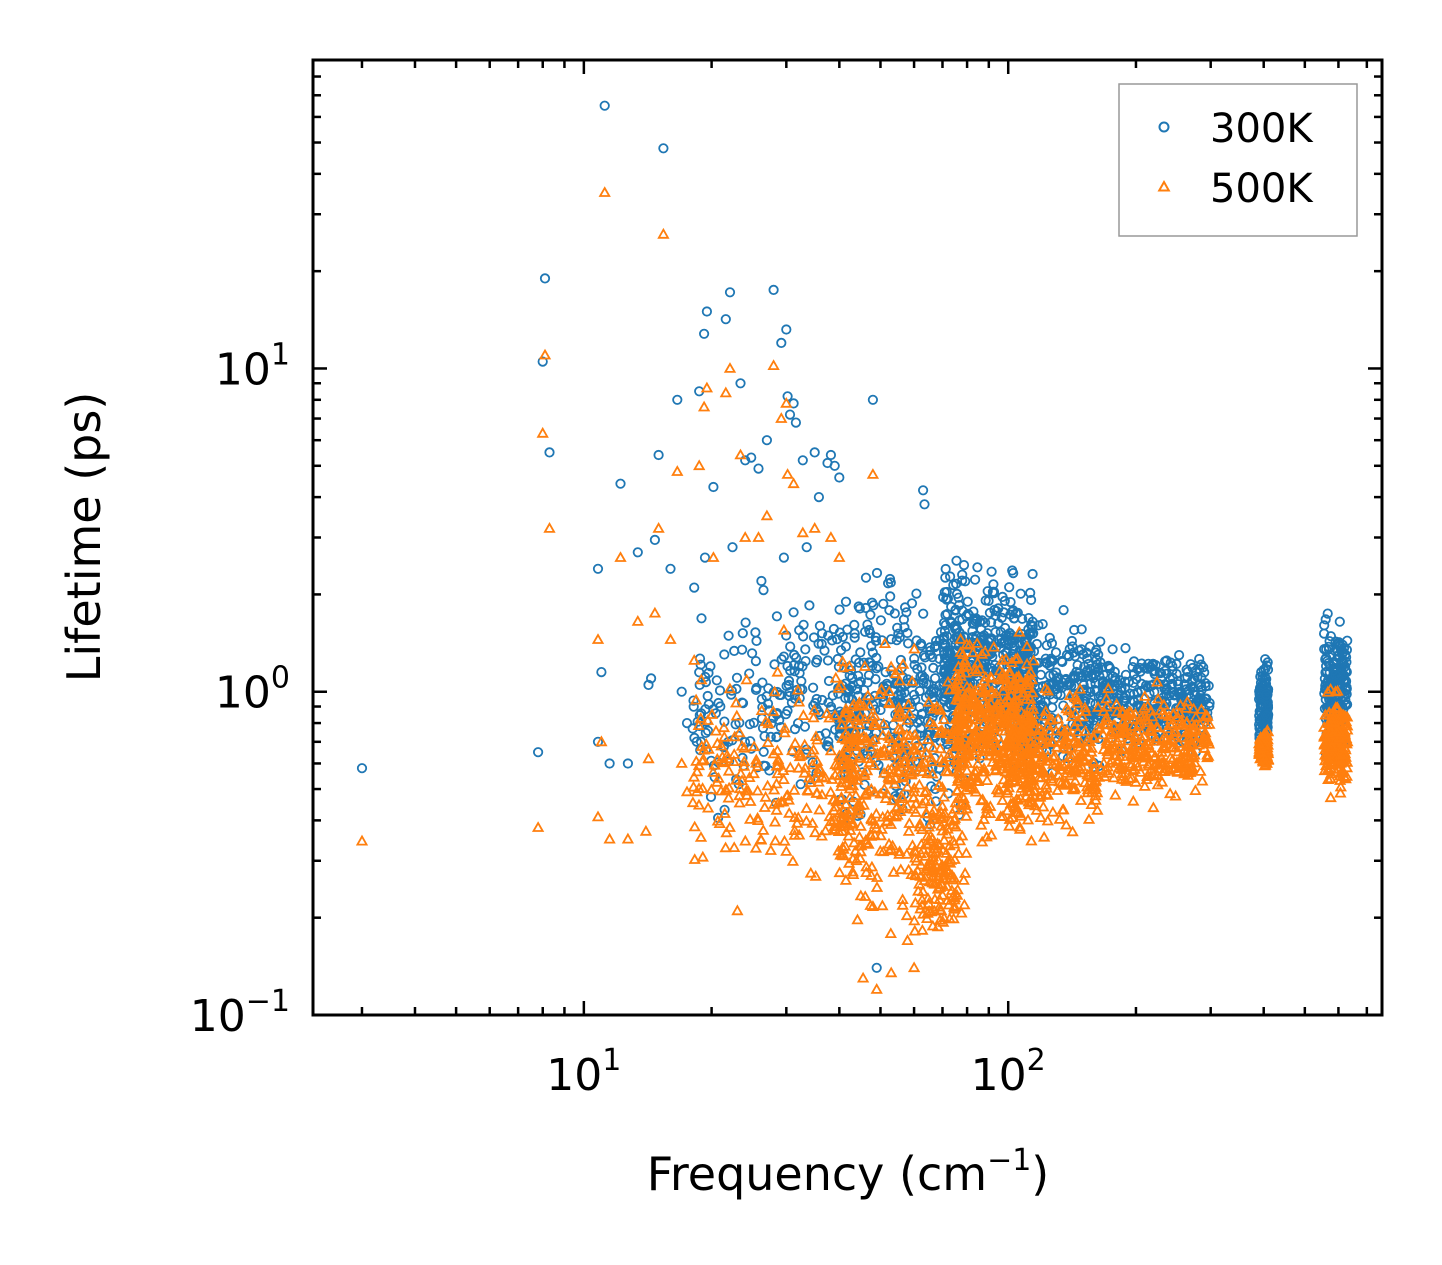 The image size is (1442, 1265). Describe the element at coordinates (583, 1072) in the screenshot. I see `x-tick-label: 101` at that location.